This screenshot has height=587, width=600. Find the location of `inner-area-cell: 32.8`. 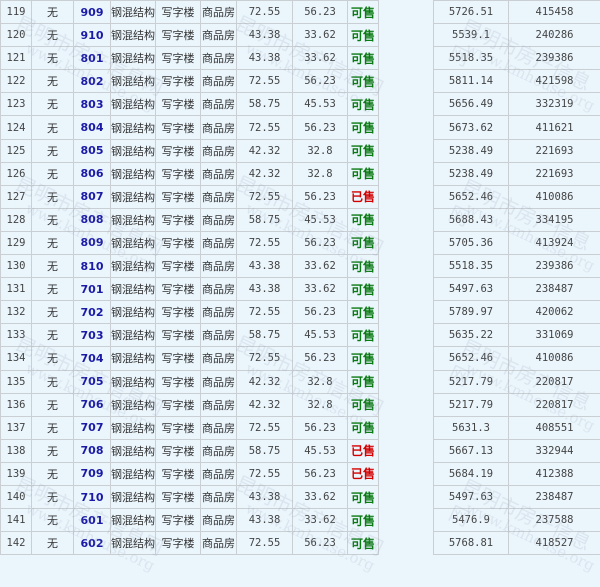

inner-area-cell: 32.8 is located at coordinates (320, 381).